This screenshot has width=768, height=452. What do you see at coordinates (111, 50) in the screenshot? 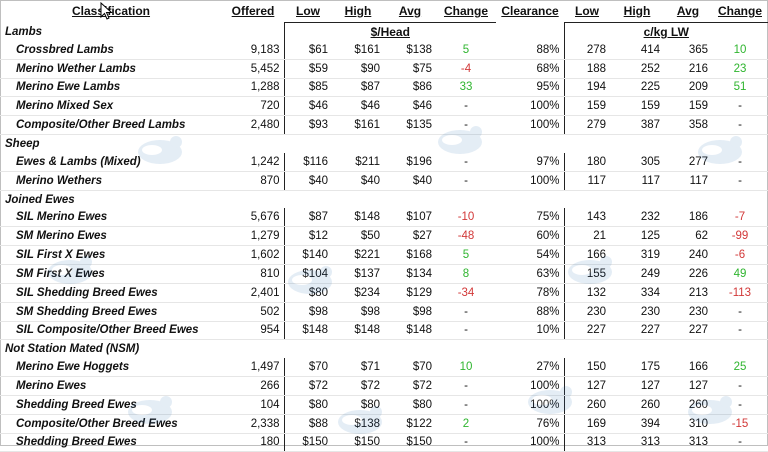
I see `row-classification: Crossbred Lambs` at bounding box center [111, 50].